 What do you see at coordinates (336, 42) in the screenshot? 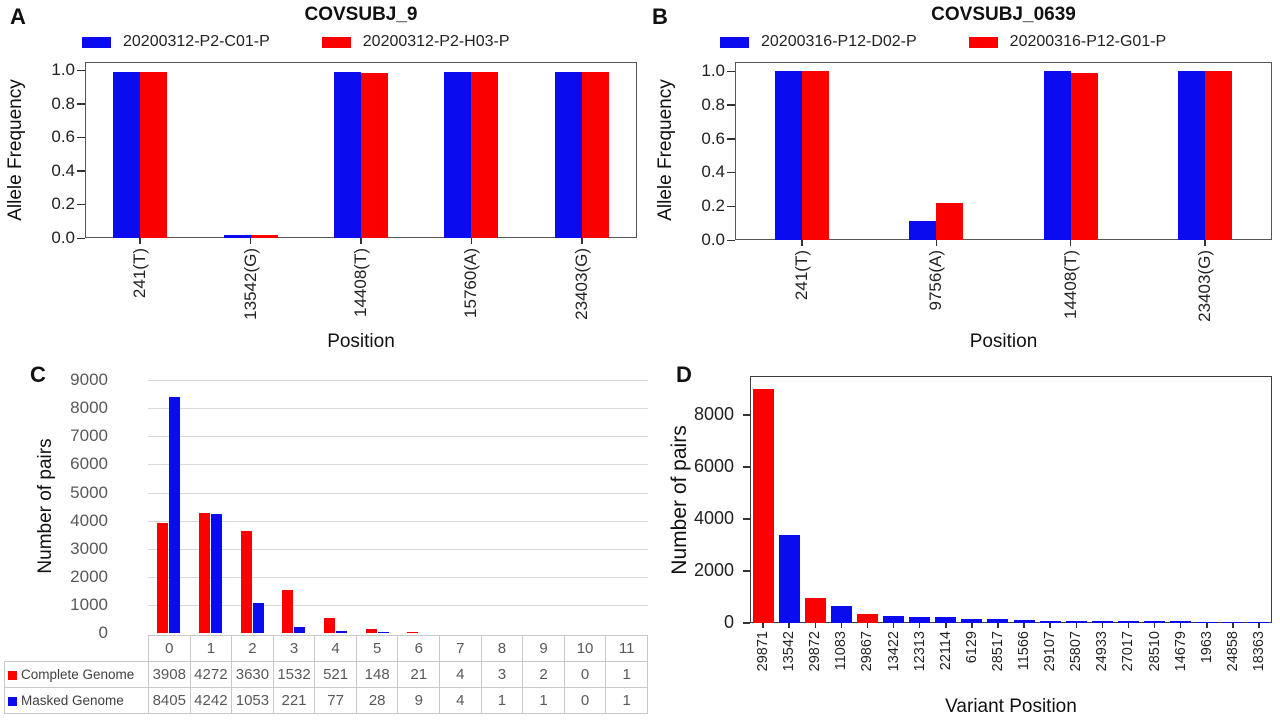
I see `legend-swatch-red` at bounding box center [336, 42].